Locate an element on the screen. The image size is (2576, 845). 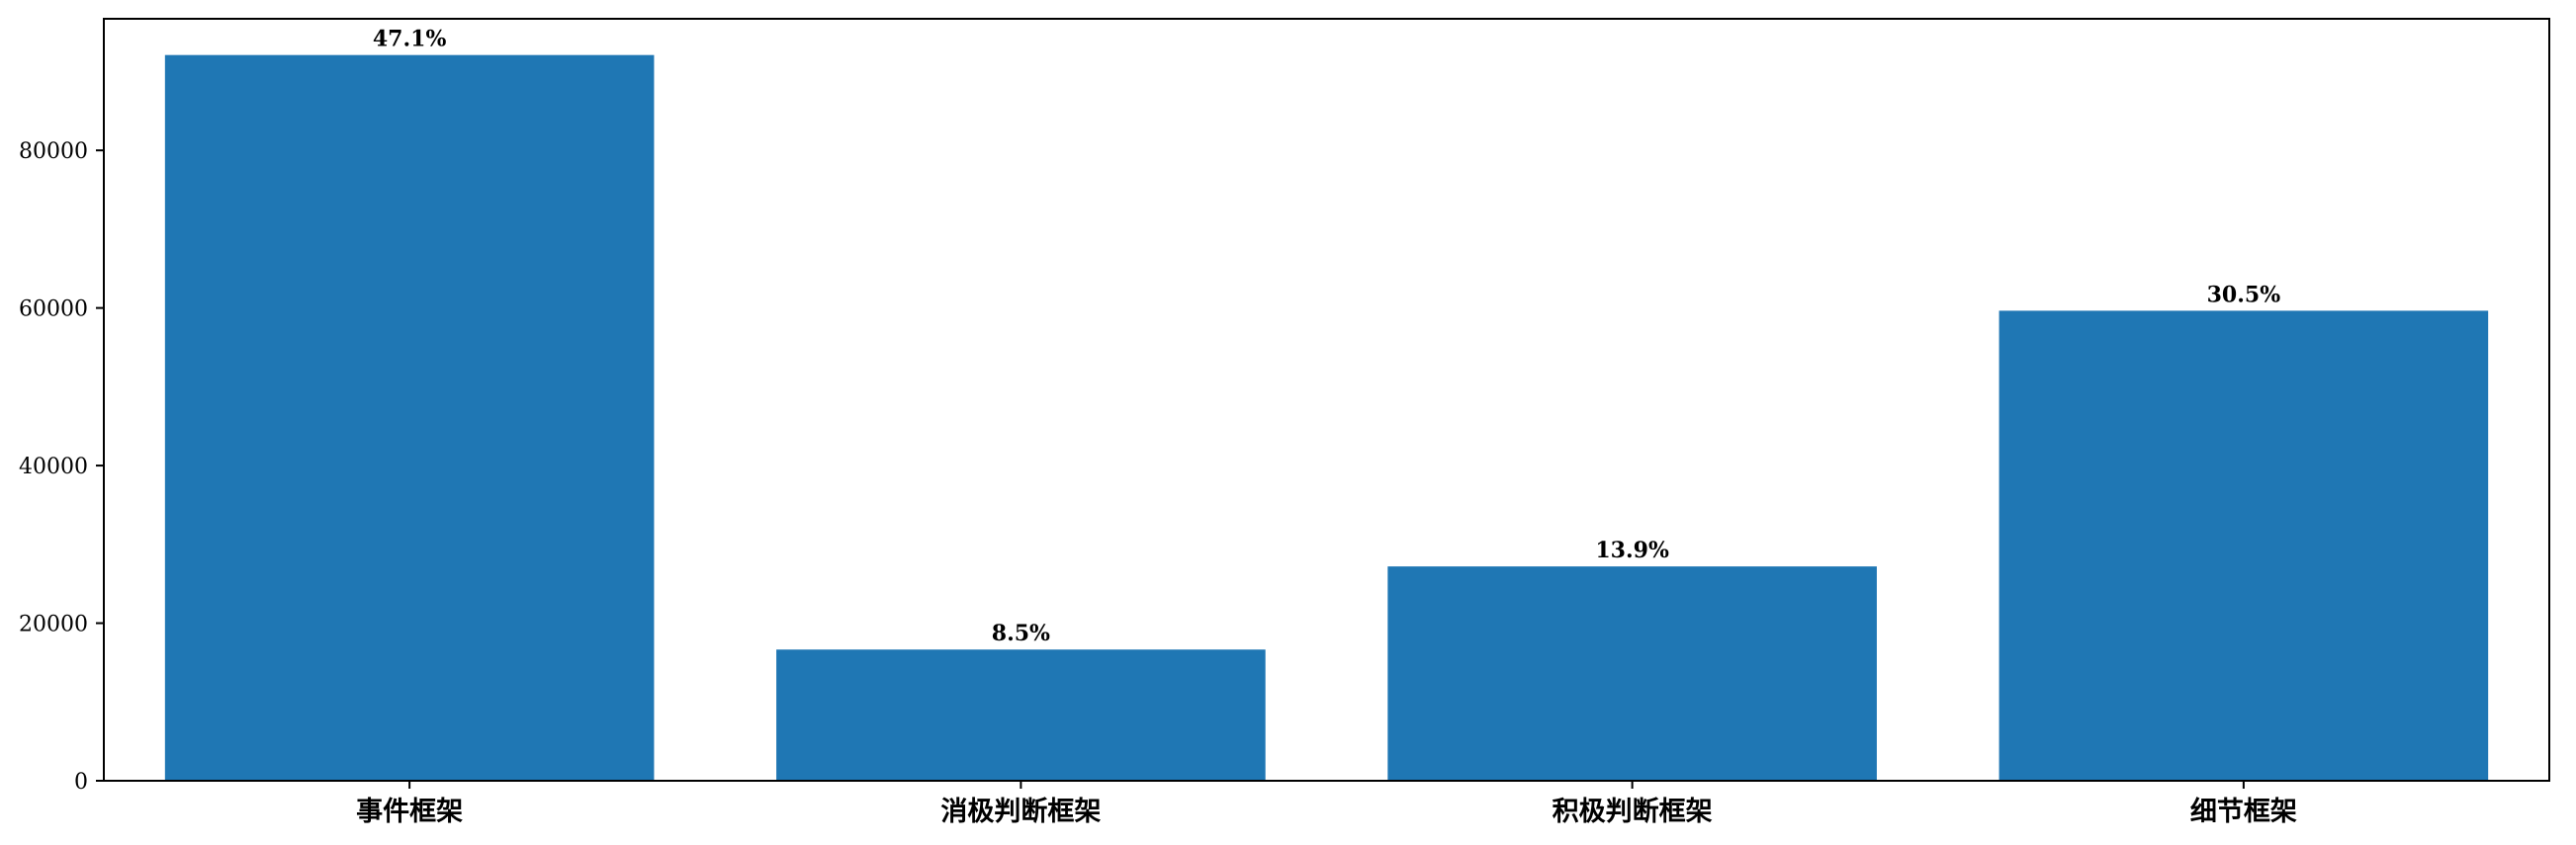
y-tick-label: 20000 is located at coordinates (53, 625).